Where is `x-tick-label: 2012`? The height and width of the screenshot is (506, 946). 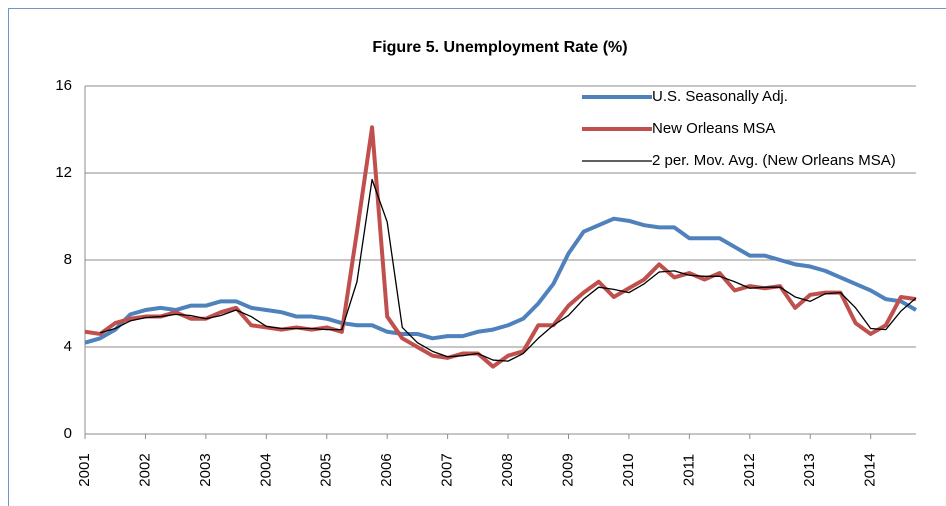 x-tick-label: 2012 is located at coordinates (749, 469).